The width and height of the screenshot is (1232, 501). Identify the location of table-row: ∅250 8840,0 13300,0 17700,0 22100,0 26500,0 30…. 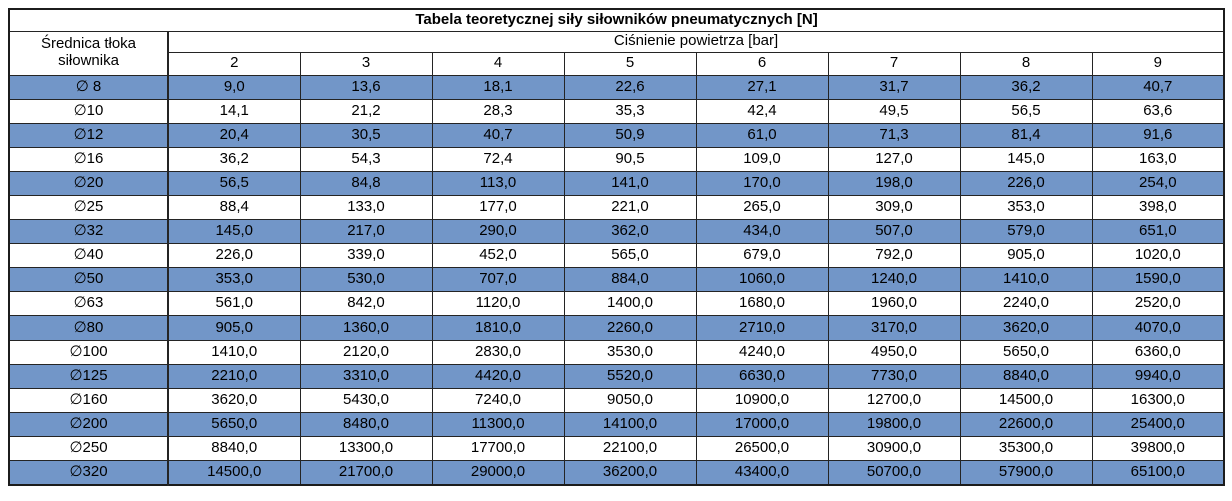
(616, 448).